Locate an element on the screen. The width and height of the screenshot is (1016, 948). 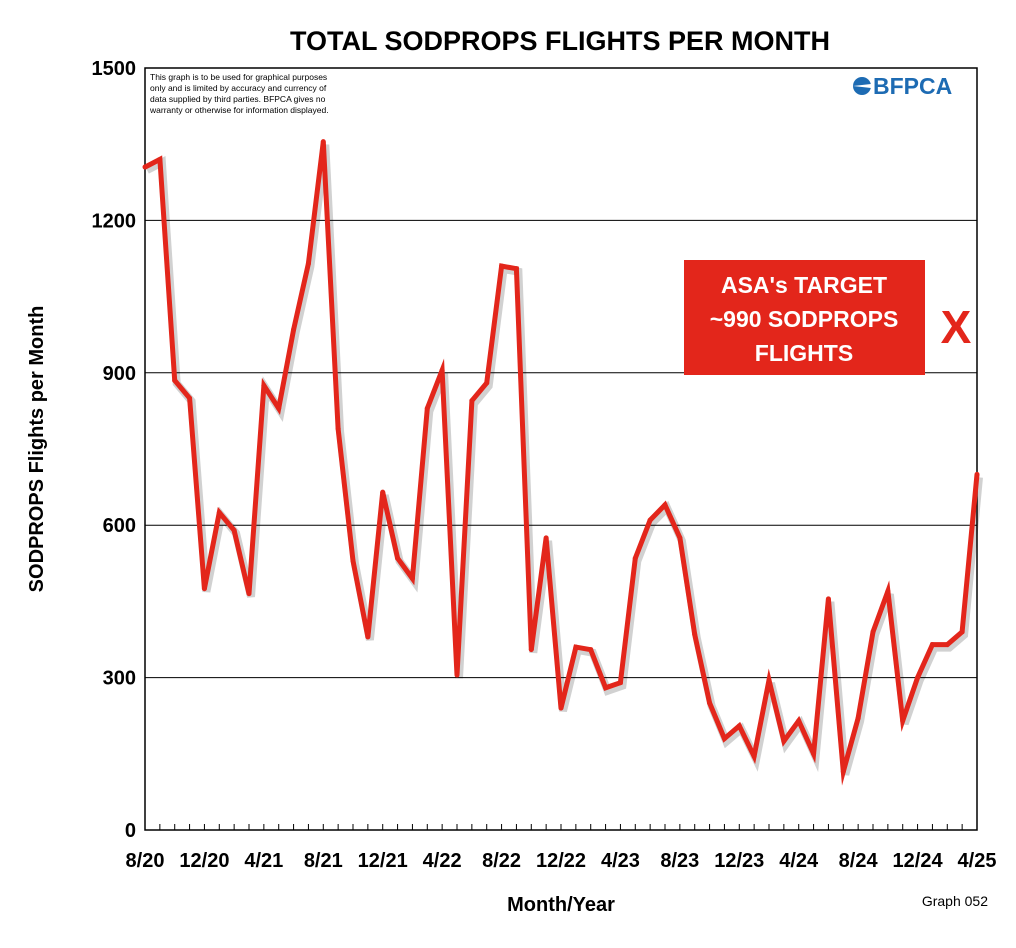
y-tick-label-1500: 1500 is located at coordinates (114, 69).